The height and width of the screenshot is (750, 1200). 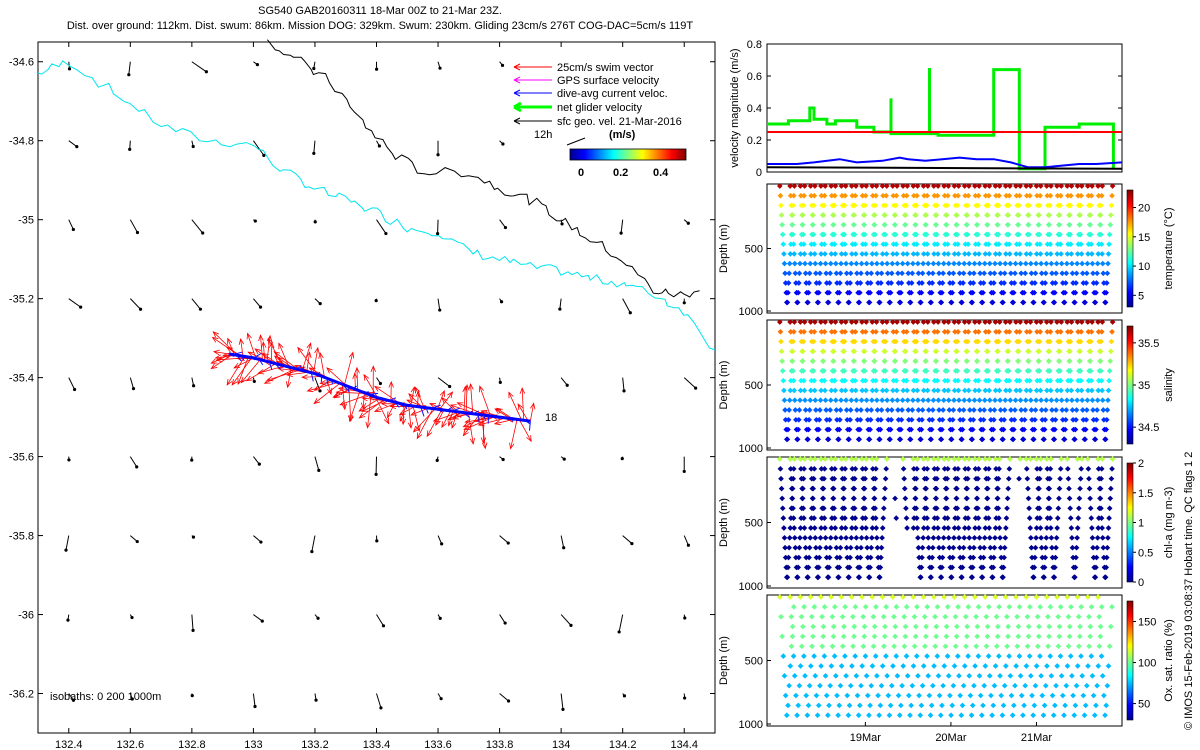 I want to click on geo-vector-head, so click(x=386, y=233).